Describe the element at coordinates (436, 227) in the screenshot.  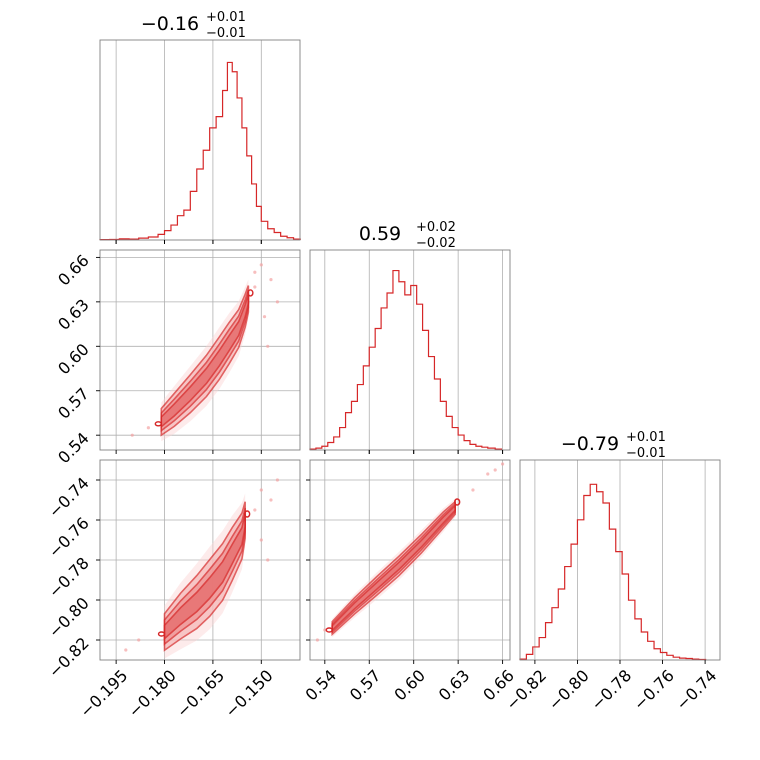
I see `histogram-title-plus: +0.02` at that location.